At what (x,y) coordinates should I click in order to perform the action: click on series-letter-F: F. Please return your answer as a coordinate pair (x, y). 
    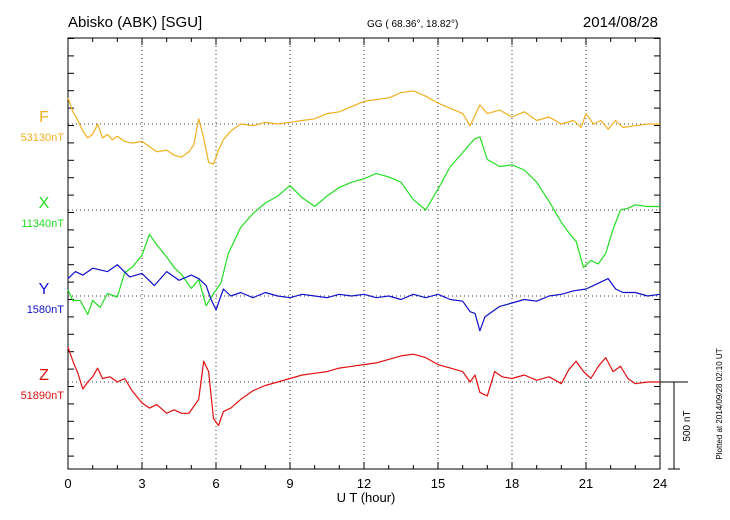
    Looking at the image, I should click on (44, 117).